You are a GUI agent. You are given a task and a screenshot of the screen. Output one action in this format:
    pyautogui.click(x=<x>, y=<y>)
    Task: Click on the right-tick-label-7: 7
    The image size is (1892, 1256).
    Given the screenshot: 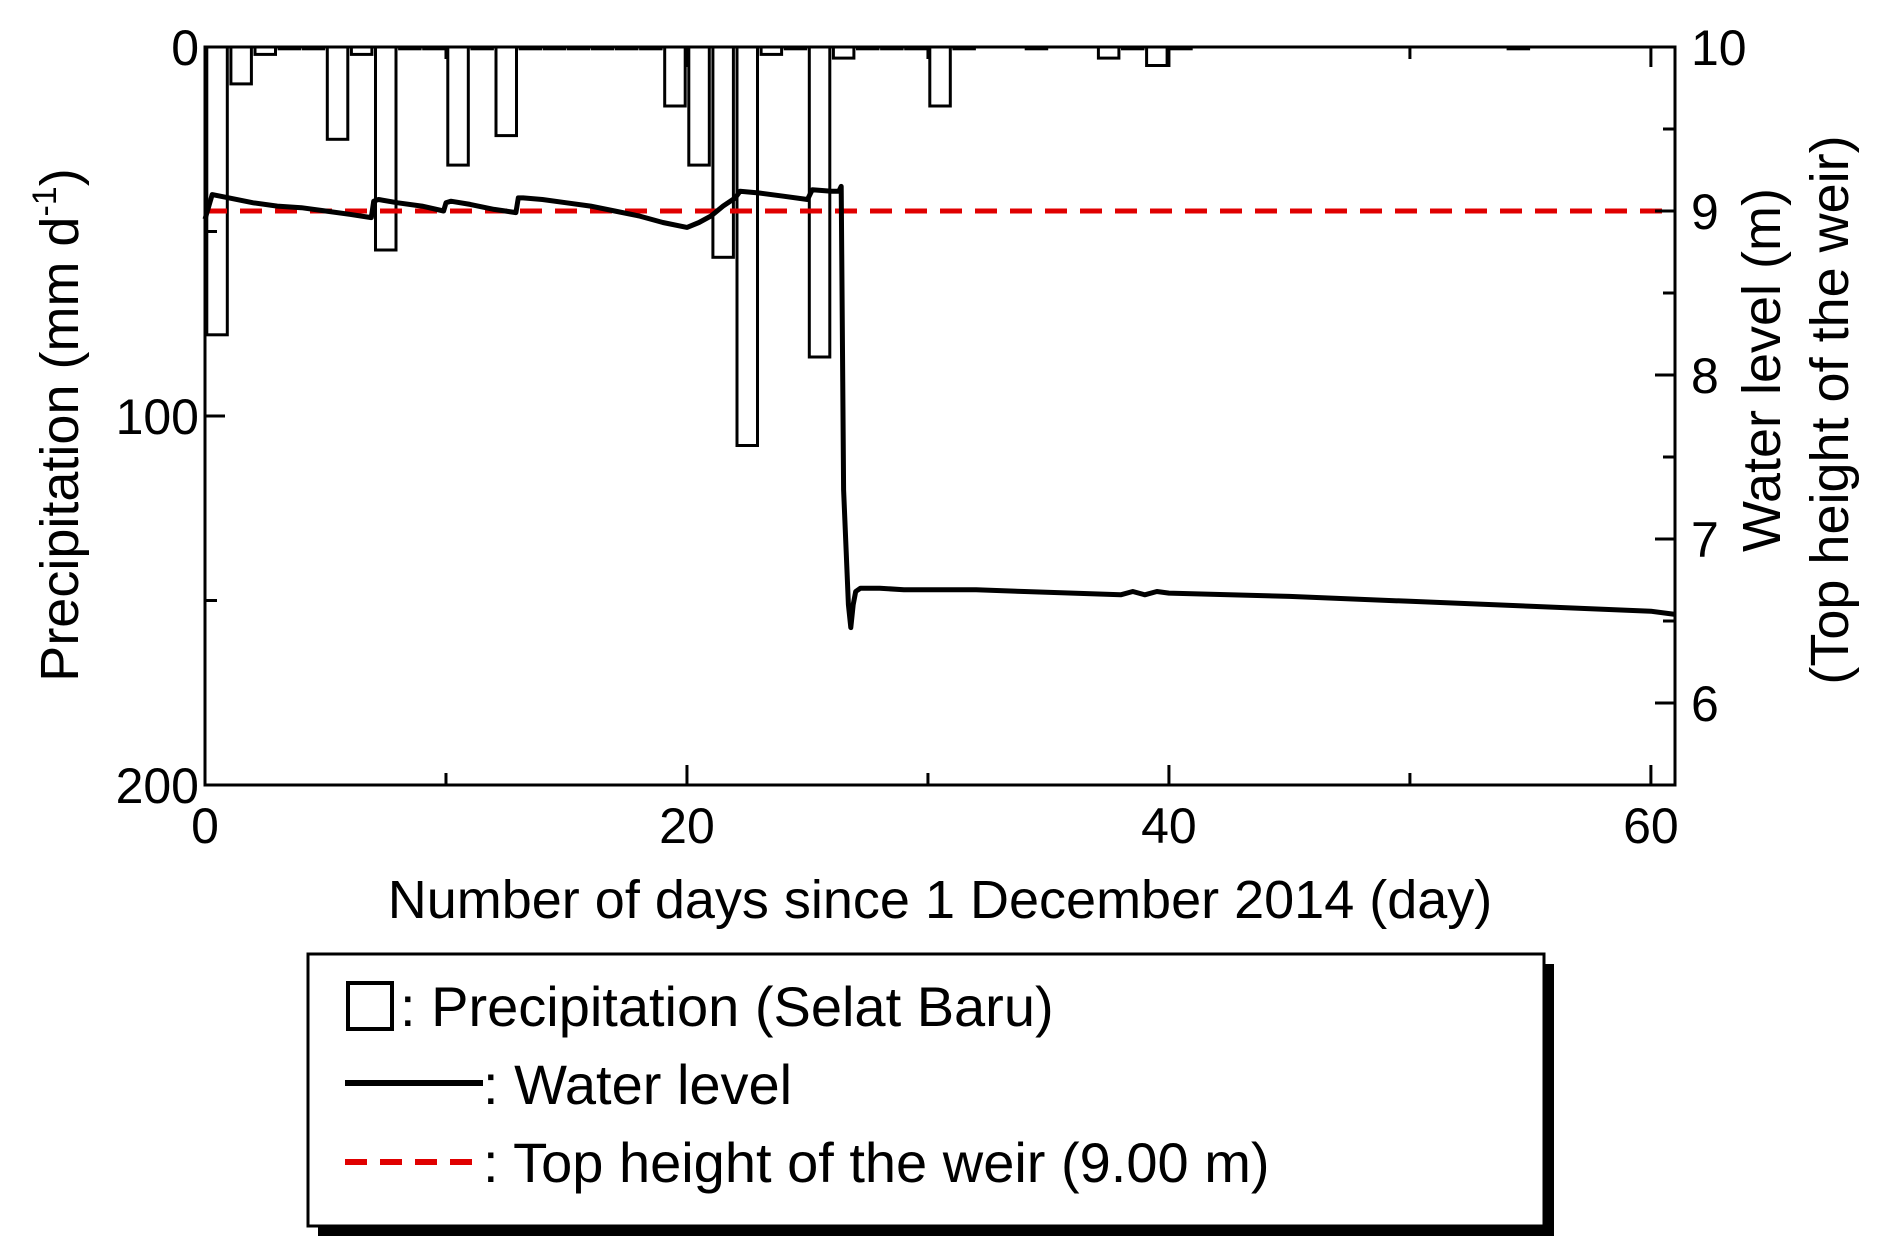 What is the action you would take?
    pyautogui.click(x=1705, y=540)
    